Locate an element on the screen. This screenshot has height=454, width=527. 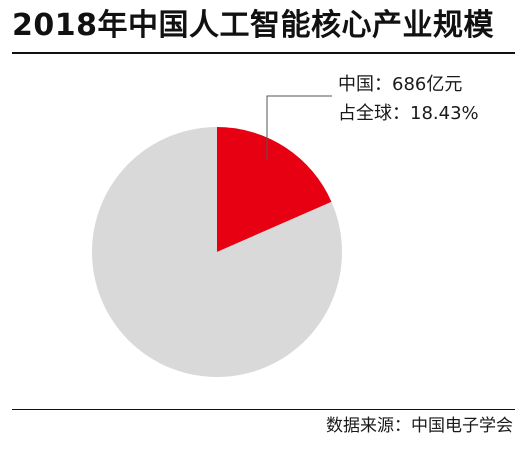
footer-divider is located at coordinates (263, 409).